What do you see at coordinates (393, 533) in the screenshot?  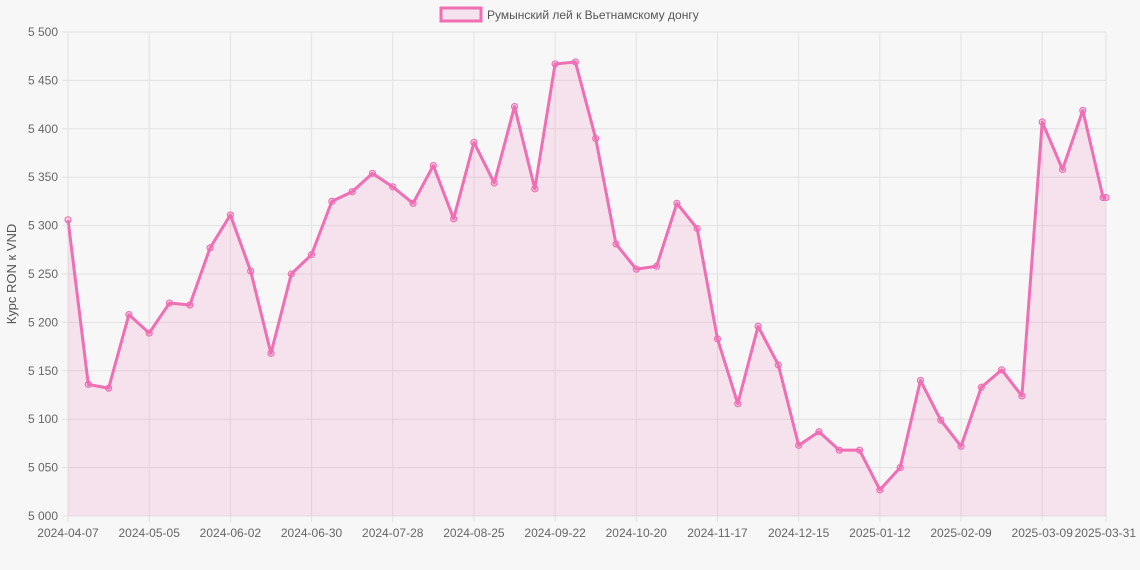 I see `x-tick-label: 2024-07-28` at bounding box center [393, 533].